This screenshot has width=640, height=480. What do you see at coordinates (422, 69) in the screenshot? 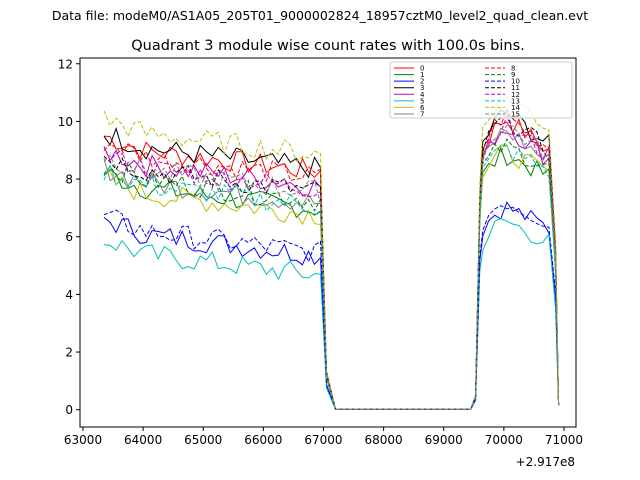
I see `legend-label: 0` at bounding box center [422, 69].